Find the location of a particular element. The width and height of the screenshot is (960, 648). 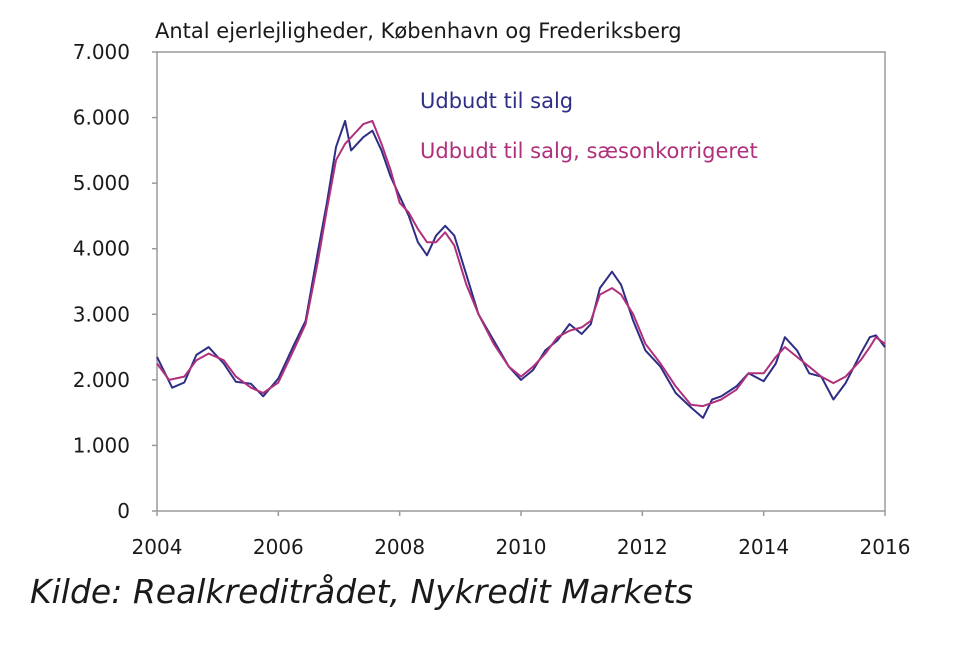

y-tick-label: 4.000 is located at coordinates (101, 249).